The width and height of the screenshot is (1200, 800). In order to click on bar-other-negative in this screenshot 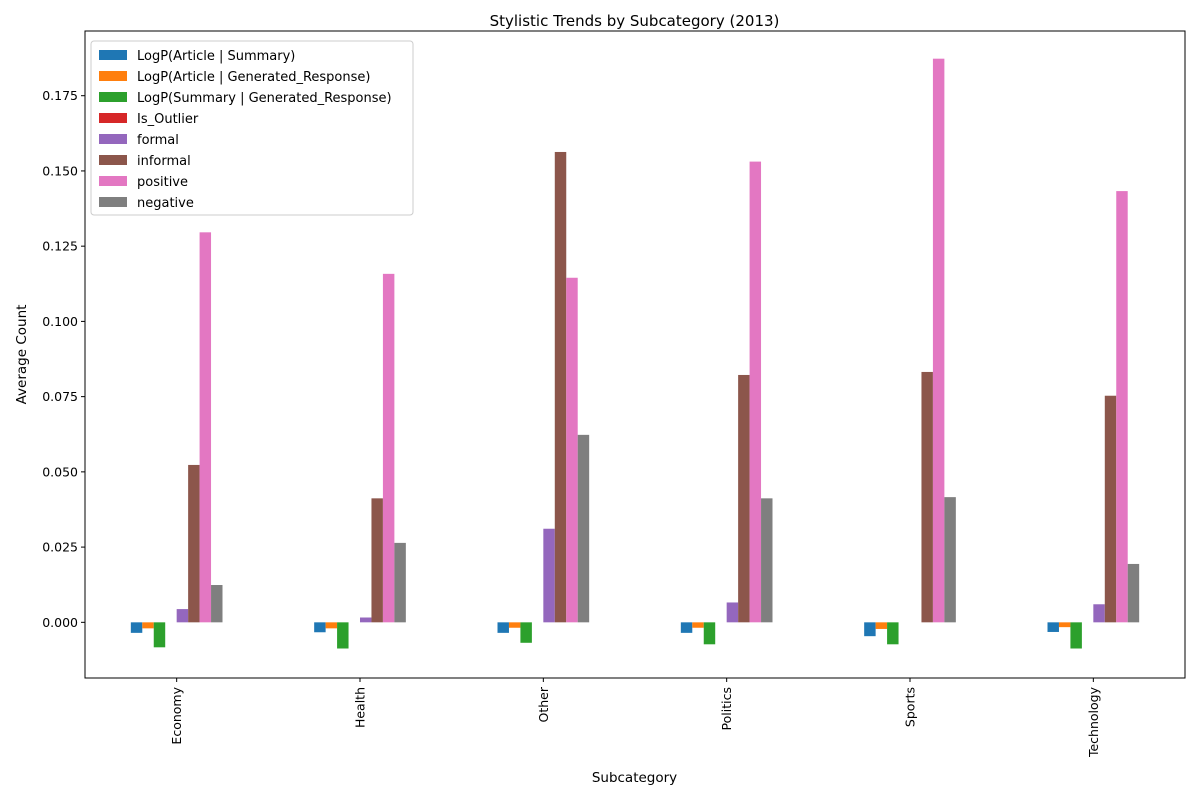, I will do `click(583, 528)`.